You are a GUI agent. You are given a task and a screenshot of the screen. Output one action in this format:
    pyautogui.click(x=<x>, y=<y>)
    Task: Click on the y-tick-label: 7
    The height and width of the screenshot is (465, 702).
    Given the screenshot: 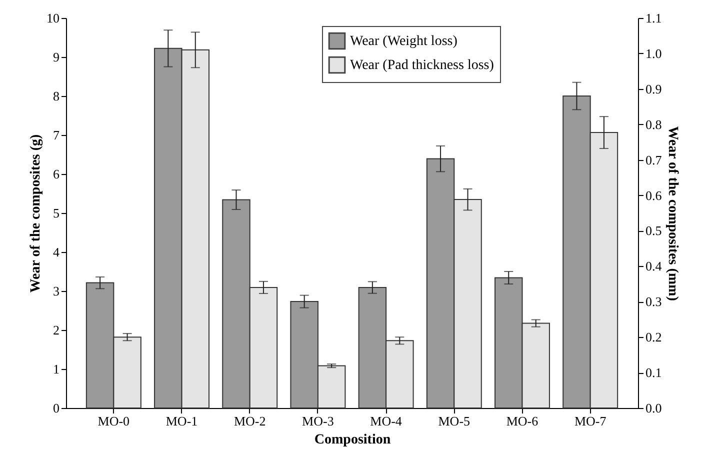 What is the action you would take?
    pyautogui.click(x=56, y=135)
    